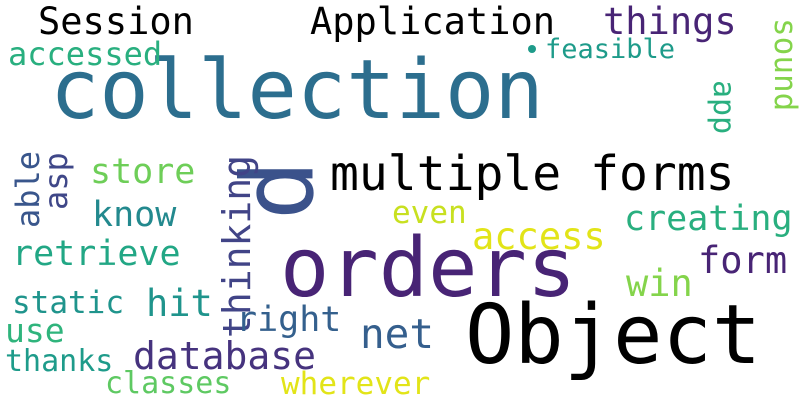  Describe the element at coordinates (35, 330) in the screenshot. I see `word-use: use` at that location.